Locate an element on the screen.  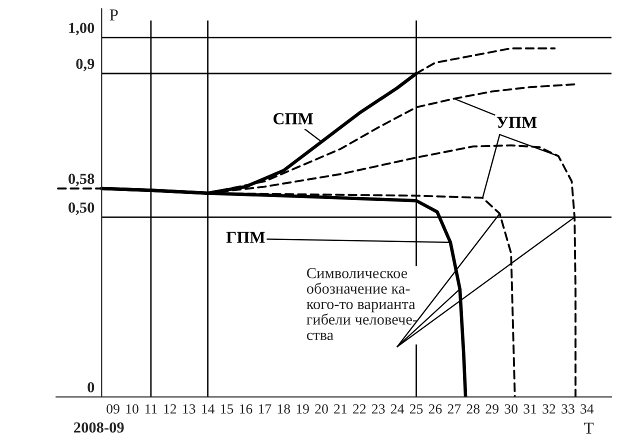
x-tick-label: 28 is located at coordinates (473, 409).